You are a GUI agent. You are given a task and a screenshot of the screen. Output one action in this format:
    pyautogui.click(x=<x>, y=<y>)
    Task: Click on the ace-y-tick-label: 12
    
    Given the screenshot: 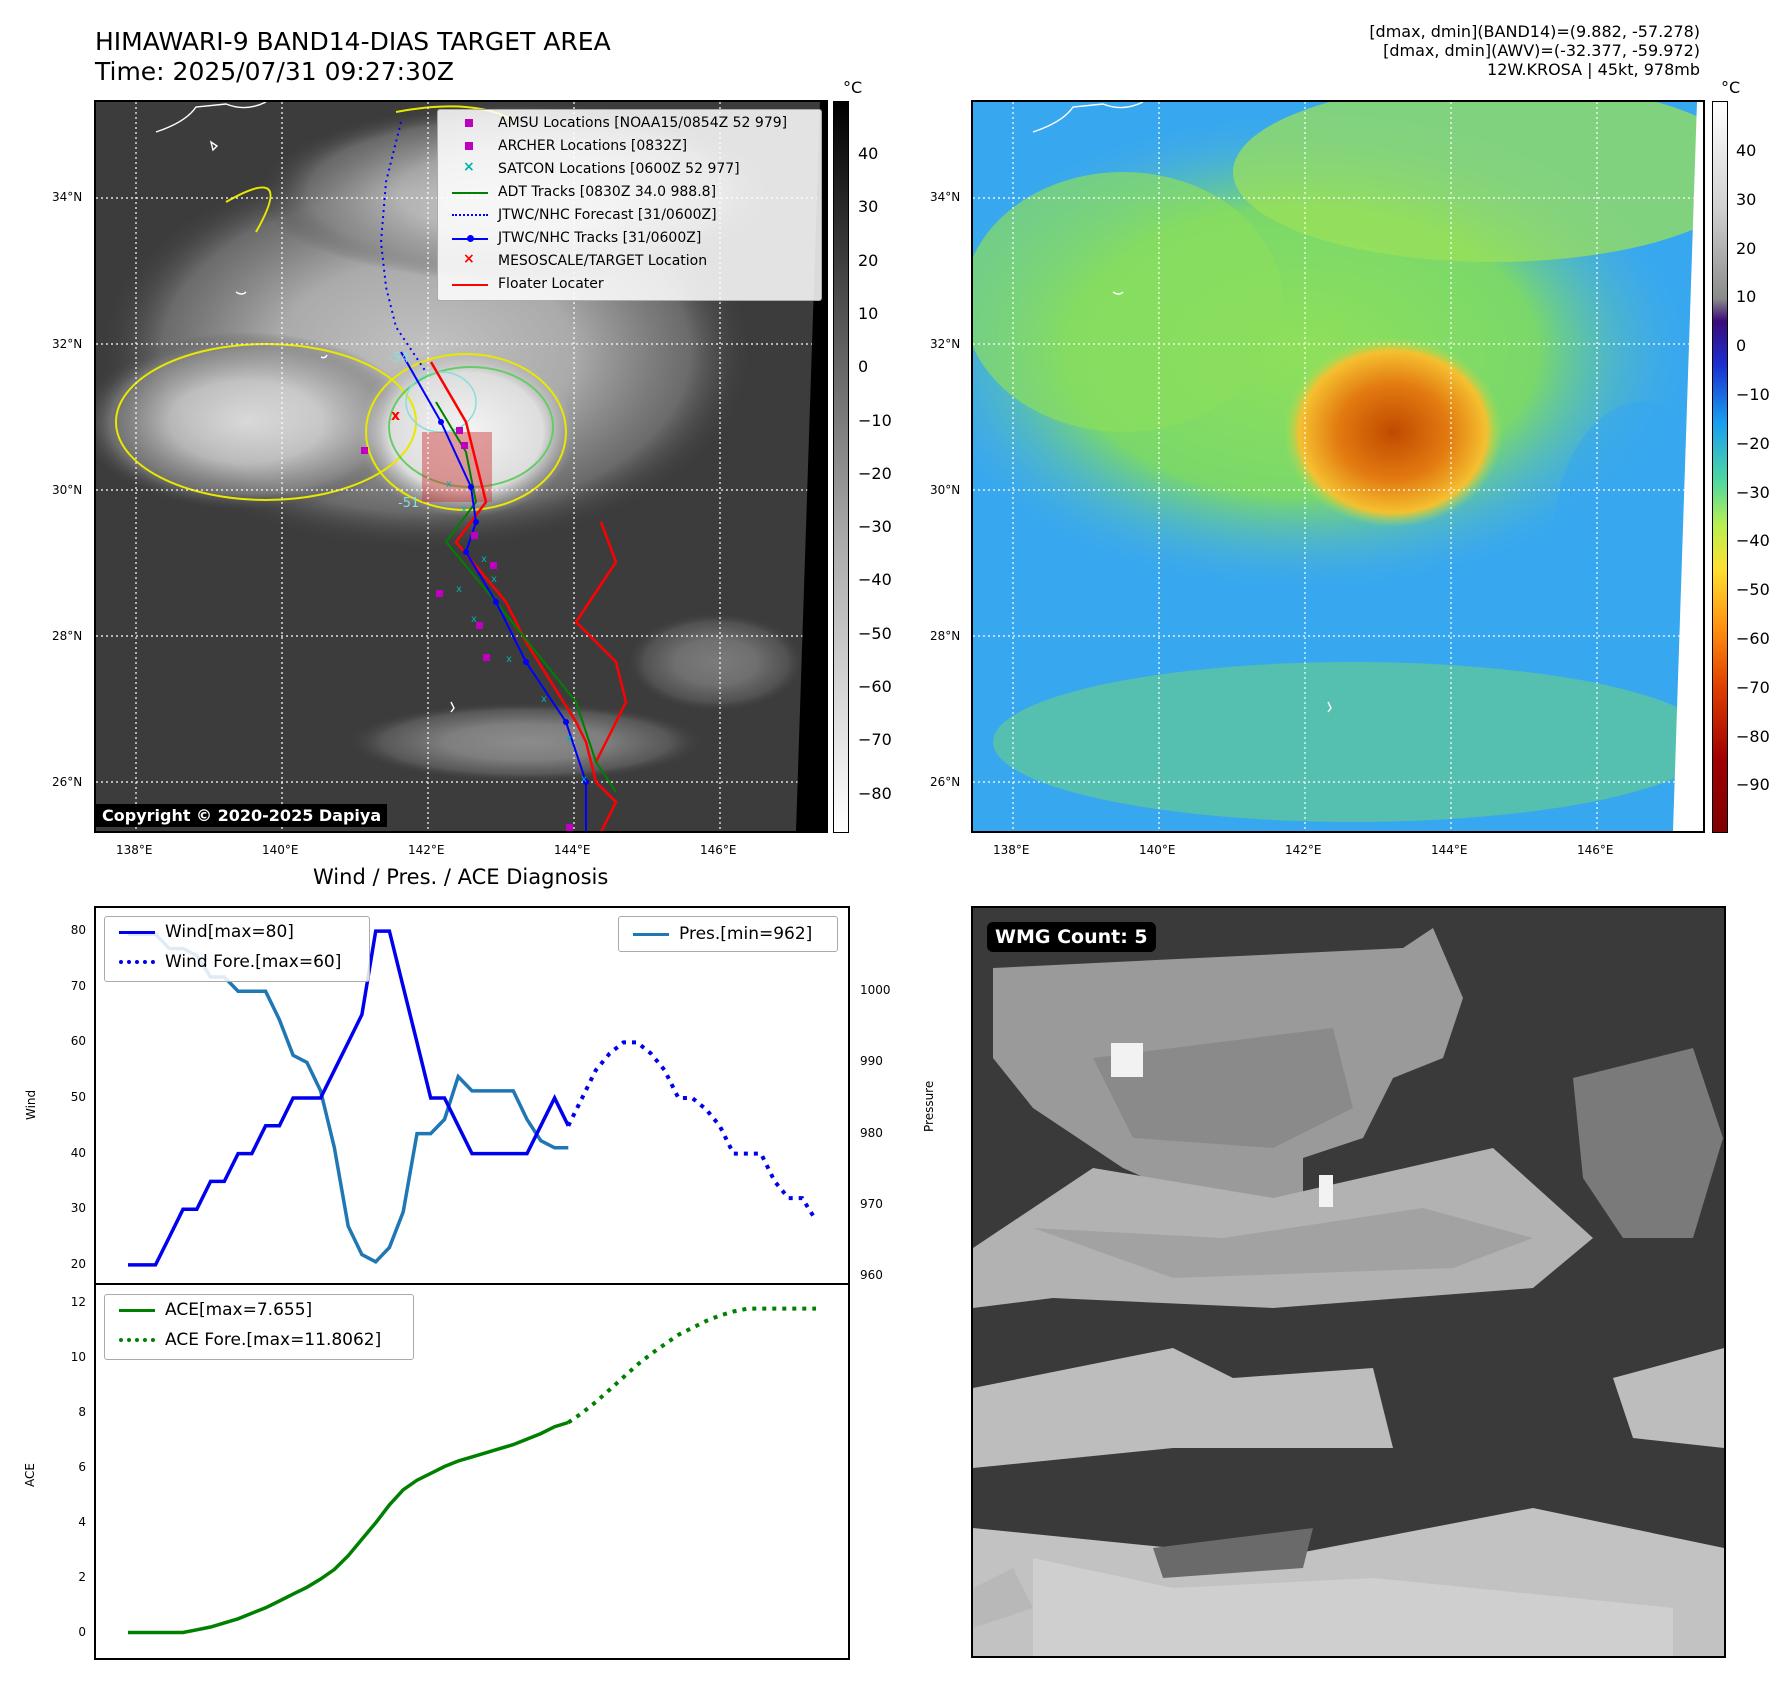 What is the action you would take?
    pyautogui.click(x=78, y=1302)
    